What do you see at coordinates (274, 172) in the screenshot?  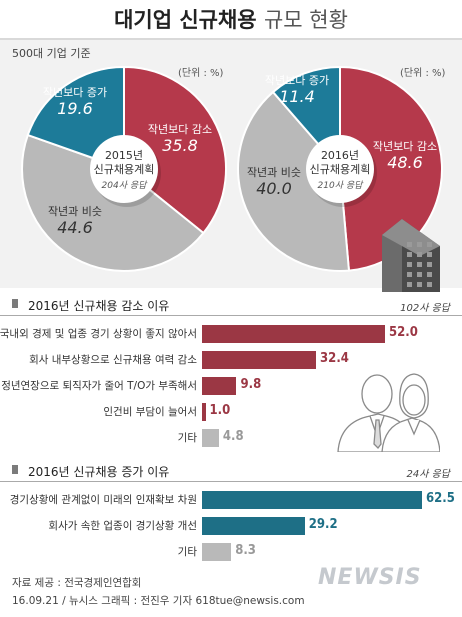 I see `pie-2016-slice-label-similar: 작년과 비슷` at bounding box center [274, 172].